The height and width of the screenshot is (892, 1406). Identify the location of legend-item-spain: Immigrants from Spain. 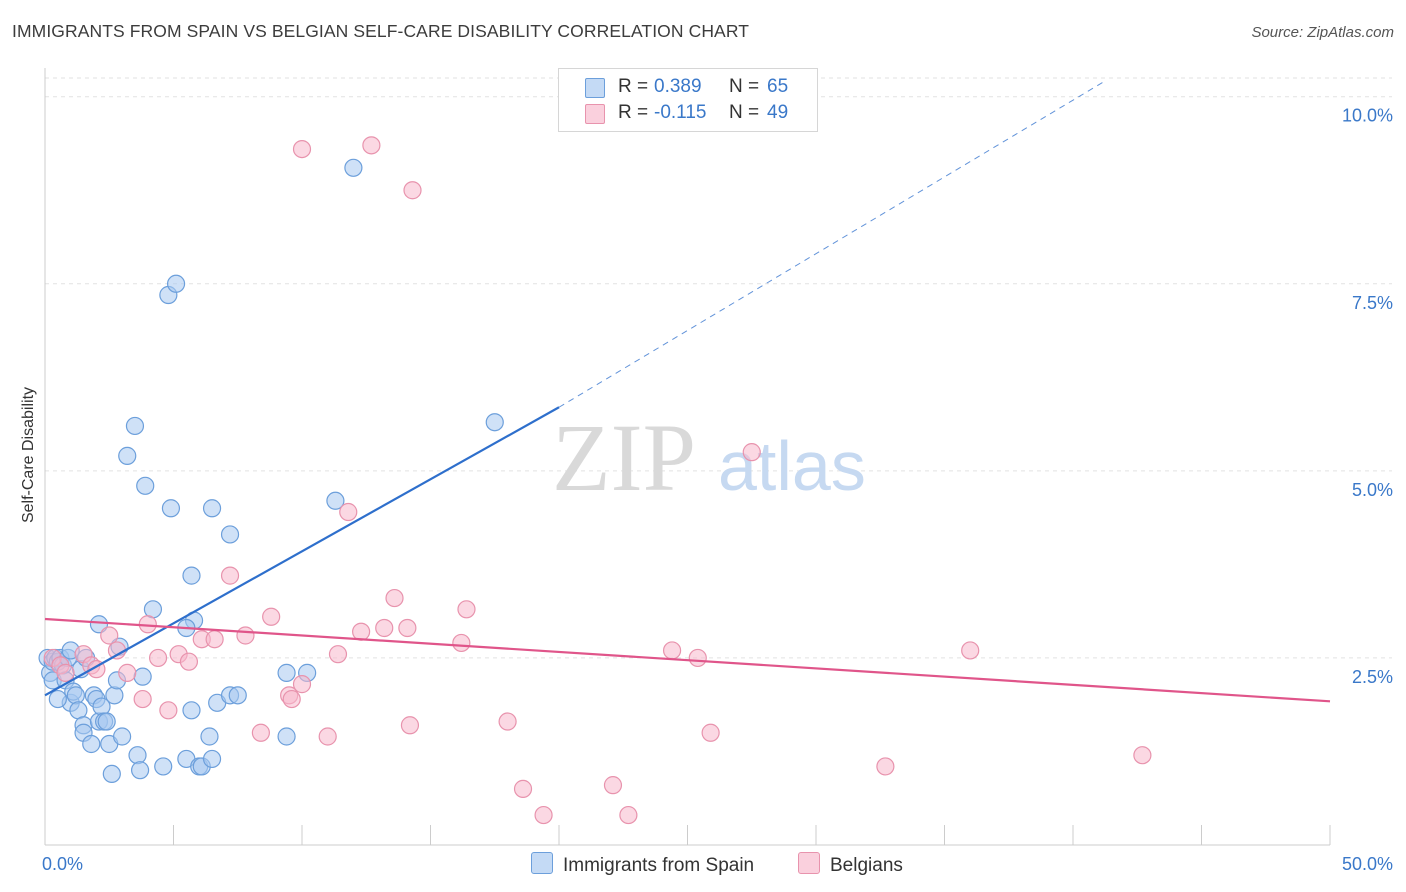
(642, 864).